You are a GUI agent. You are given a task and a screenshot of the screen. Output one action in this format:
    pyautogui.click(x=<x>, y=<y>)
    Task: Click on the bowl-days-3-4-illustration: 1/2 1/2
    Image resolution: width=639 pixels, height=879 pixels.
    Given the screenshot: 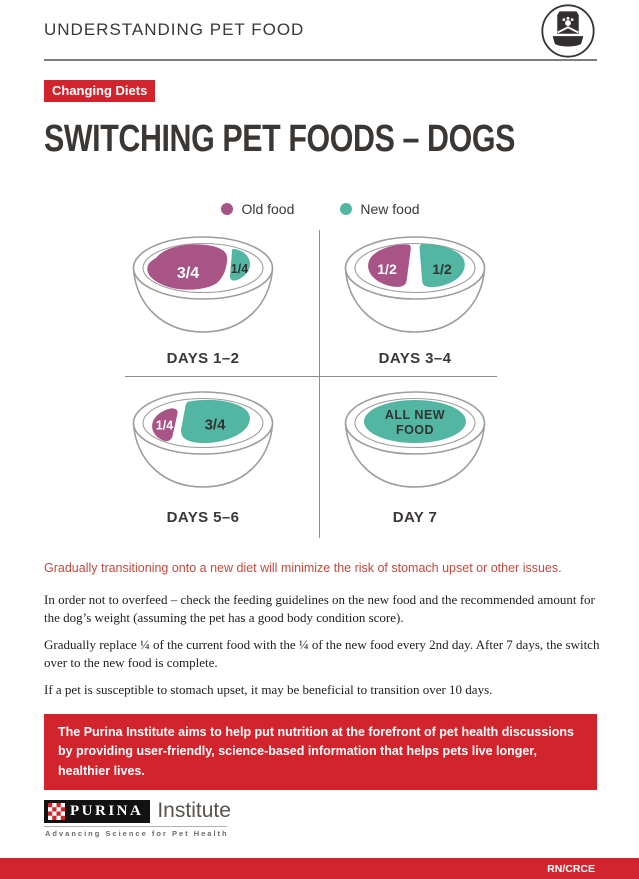 What is the action you would take?
    pyautogui.click(x=415, y=288)
    